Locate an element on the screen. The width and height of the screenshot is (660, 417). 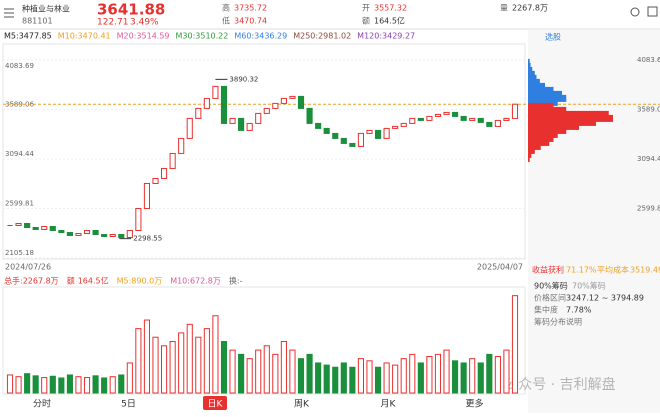
date-end: 2025/04/07 is located at coordinates (500, 267).